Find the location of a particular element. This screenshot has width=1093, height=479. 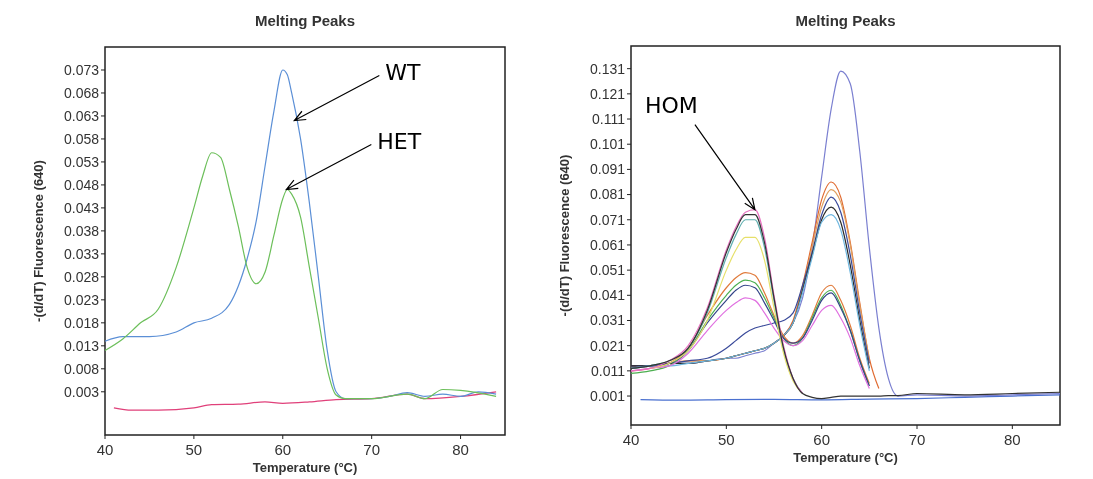

y-tick-label: 0.051 is located at coordinates (607, 270).